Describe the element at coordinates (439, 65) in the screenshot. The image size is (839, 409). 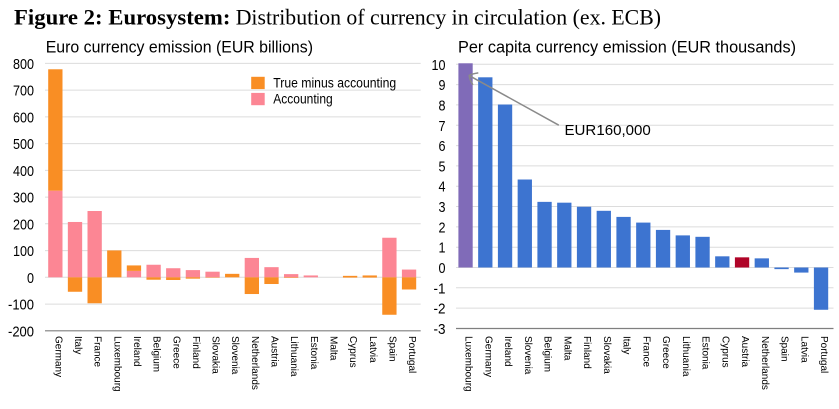
I see `svg-text: 10` at that location.